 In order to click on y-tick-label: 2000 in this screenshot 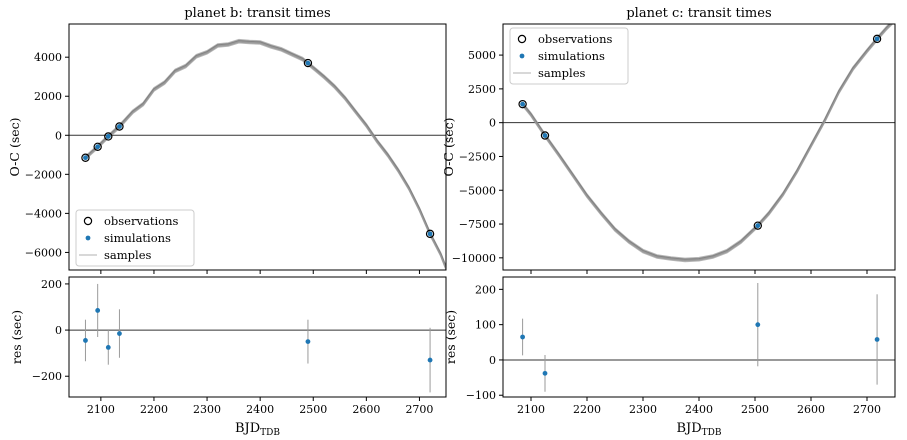, I will do `click(48, 96)`.